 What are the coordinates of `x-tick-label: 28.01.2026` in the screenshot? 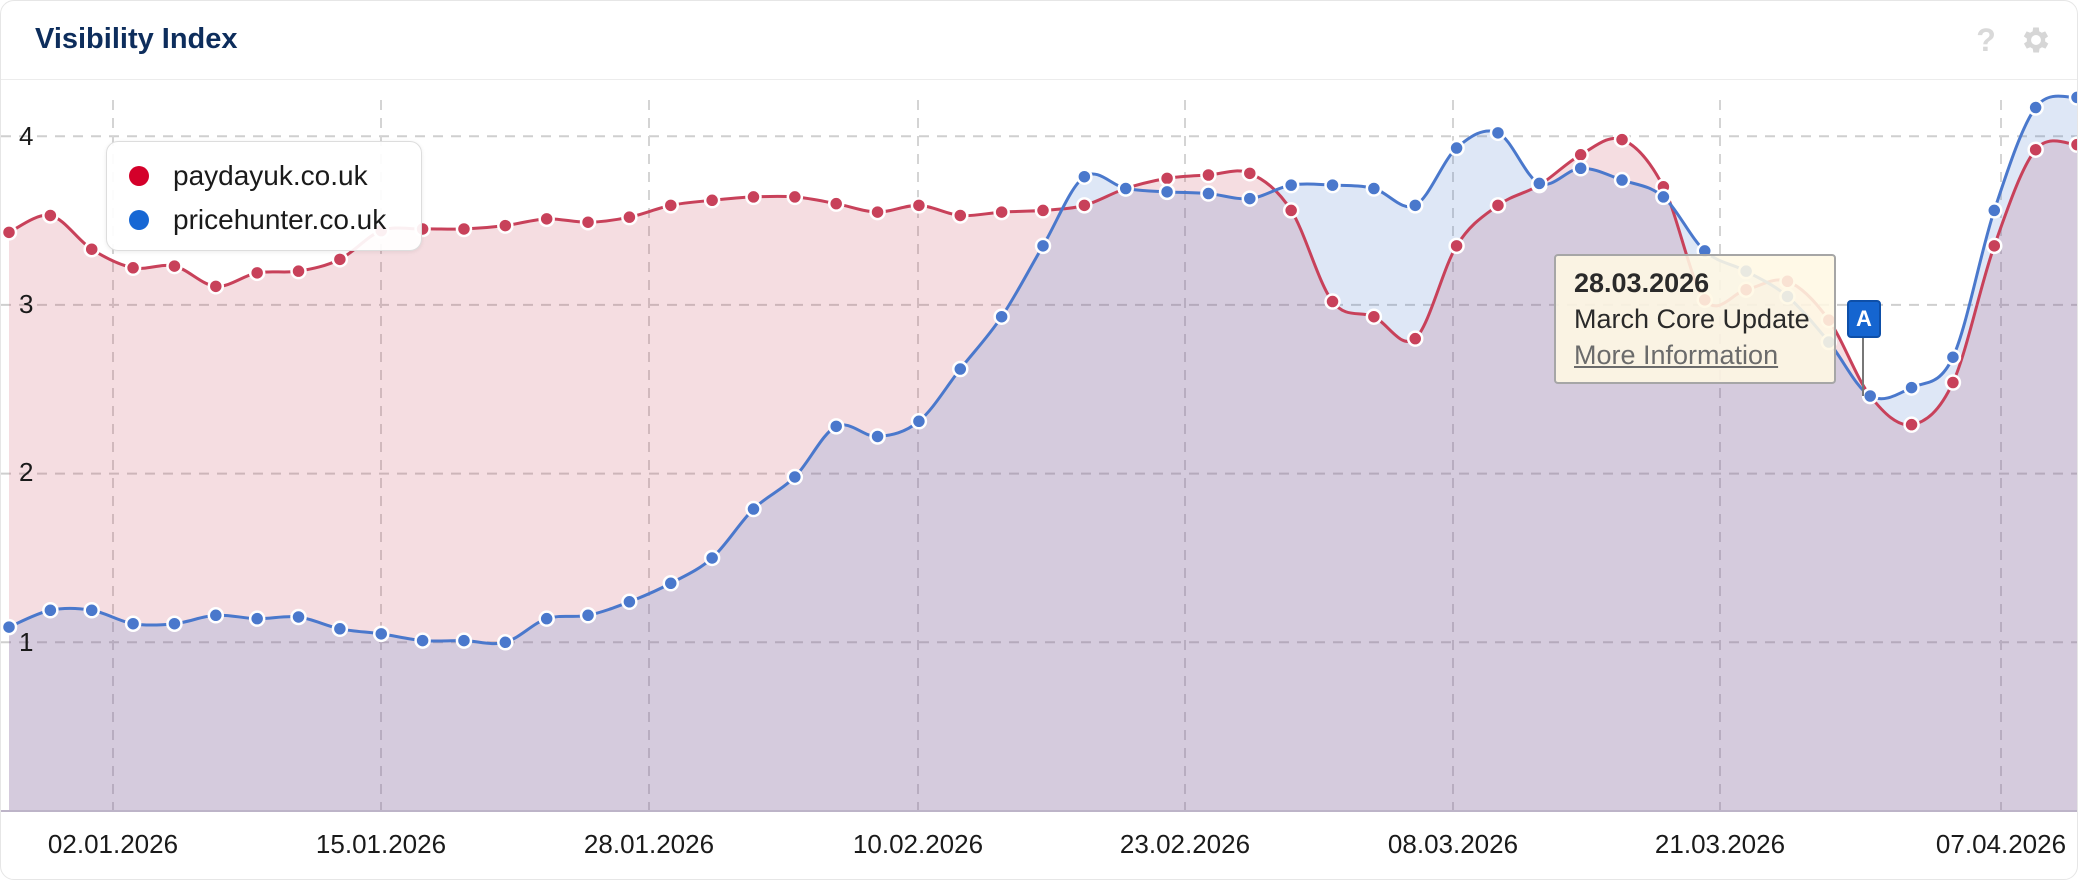 It's located at (649, 844).